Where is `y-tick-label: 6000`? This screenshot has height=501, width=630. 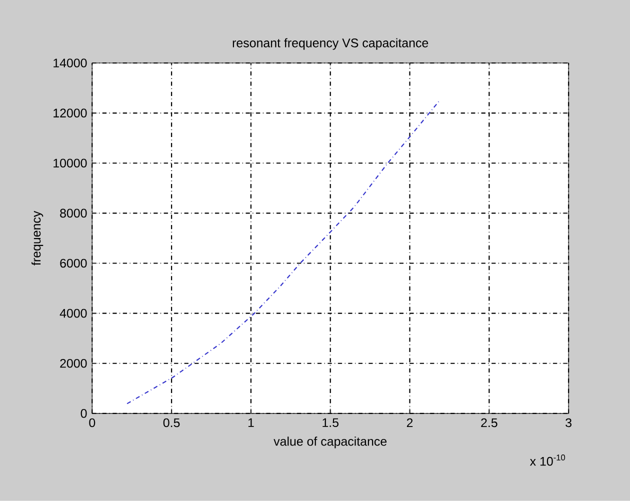
y-tick-label: 6000 is located at coordinates (73, 263).